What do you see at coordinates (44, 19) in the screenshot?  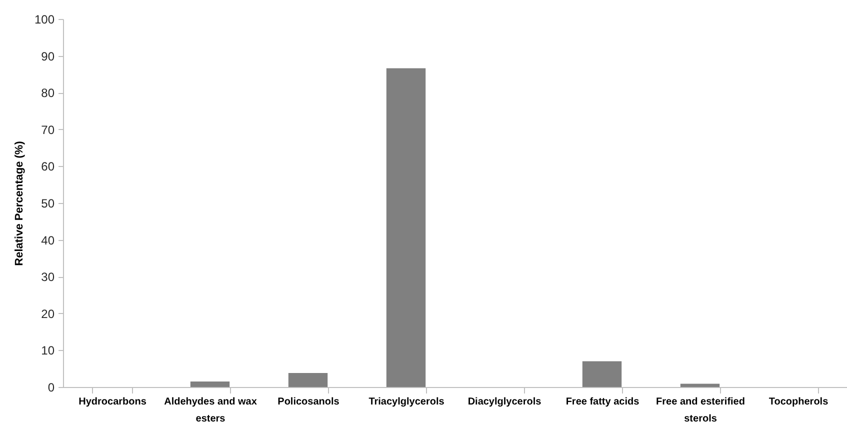 I see `y-tick-label: 100` at bounding box center [44, 19].